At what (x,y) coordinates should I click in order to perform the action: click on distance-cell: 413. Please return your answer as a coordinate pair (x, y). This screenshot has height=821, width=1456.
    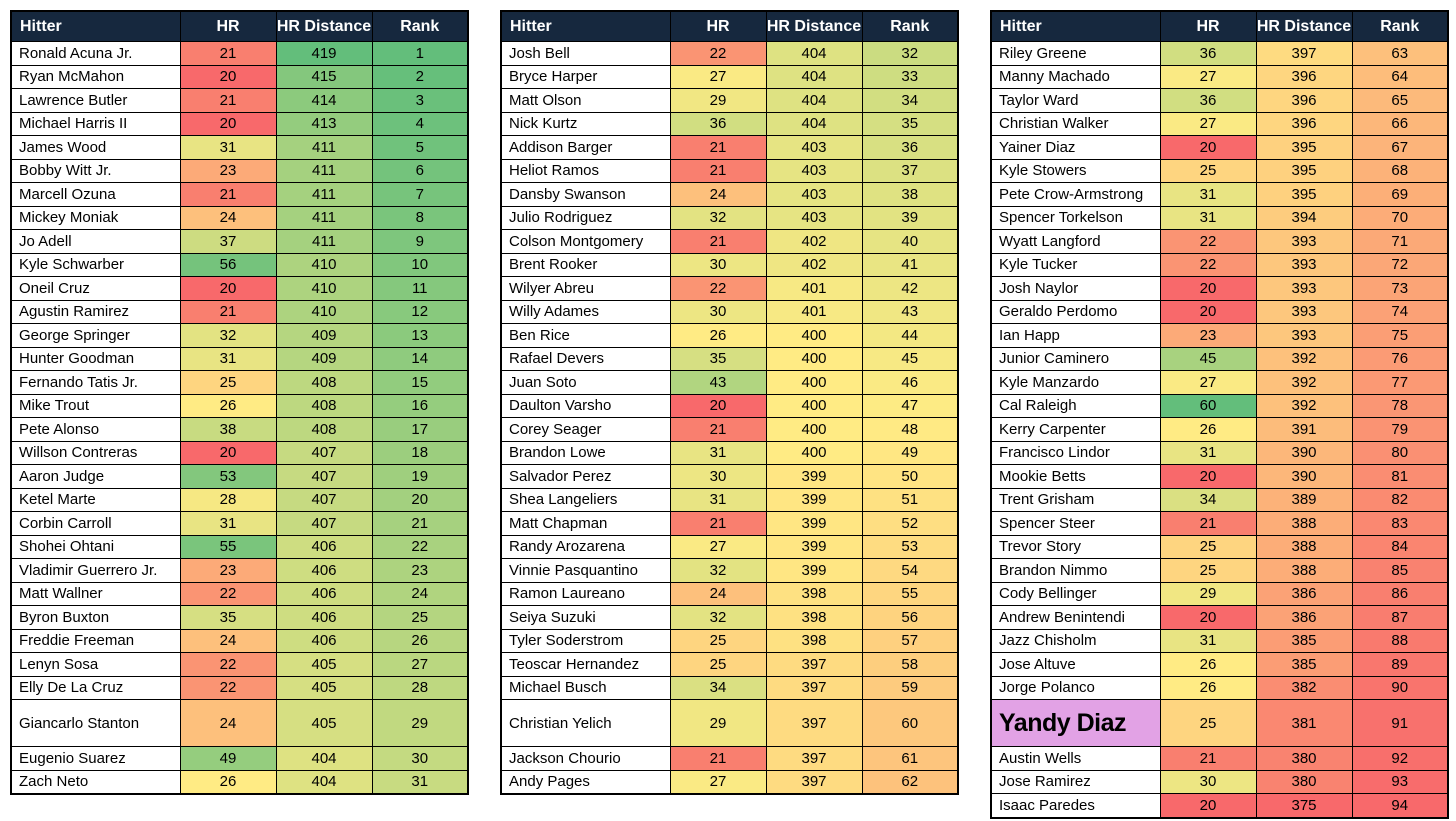
    Looking at the image, I should click on (324, 123).